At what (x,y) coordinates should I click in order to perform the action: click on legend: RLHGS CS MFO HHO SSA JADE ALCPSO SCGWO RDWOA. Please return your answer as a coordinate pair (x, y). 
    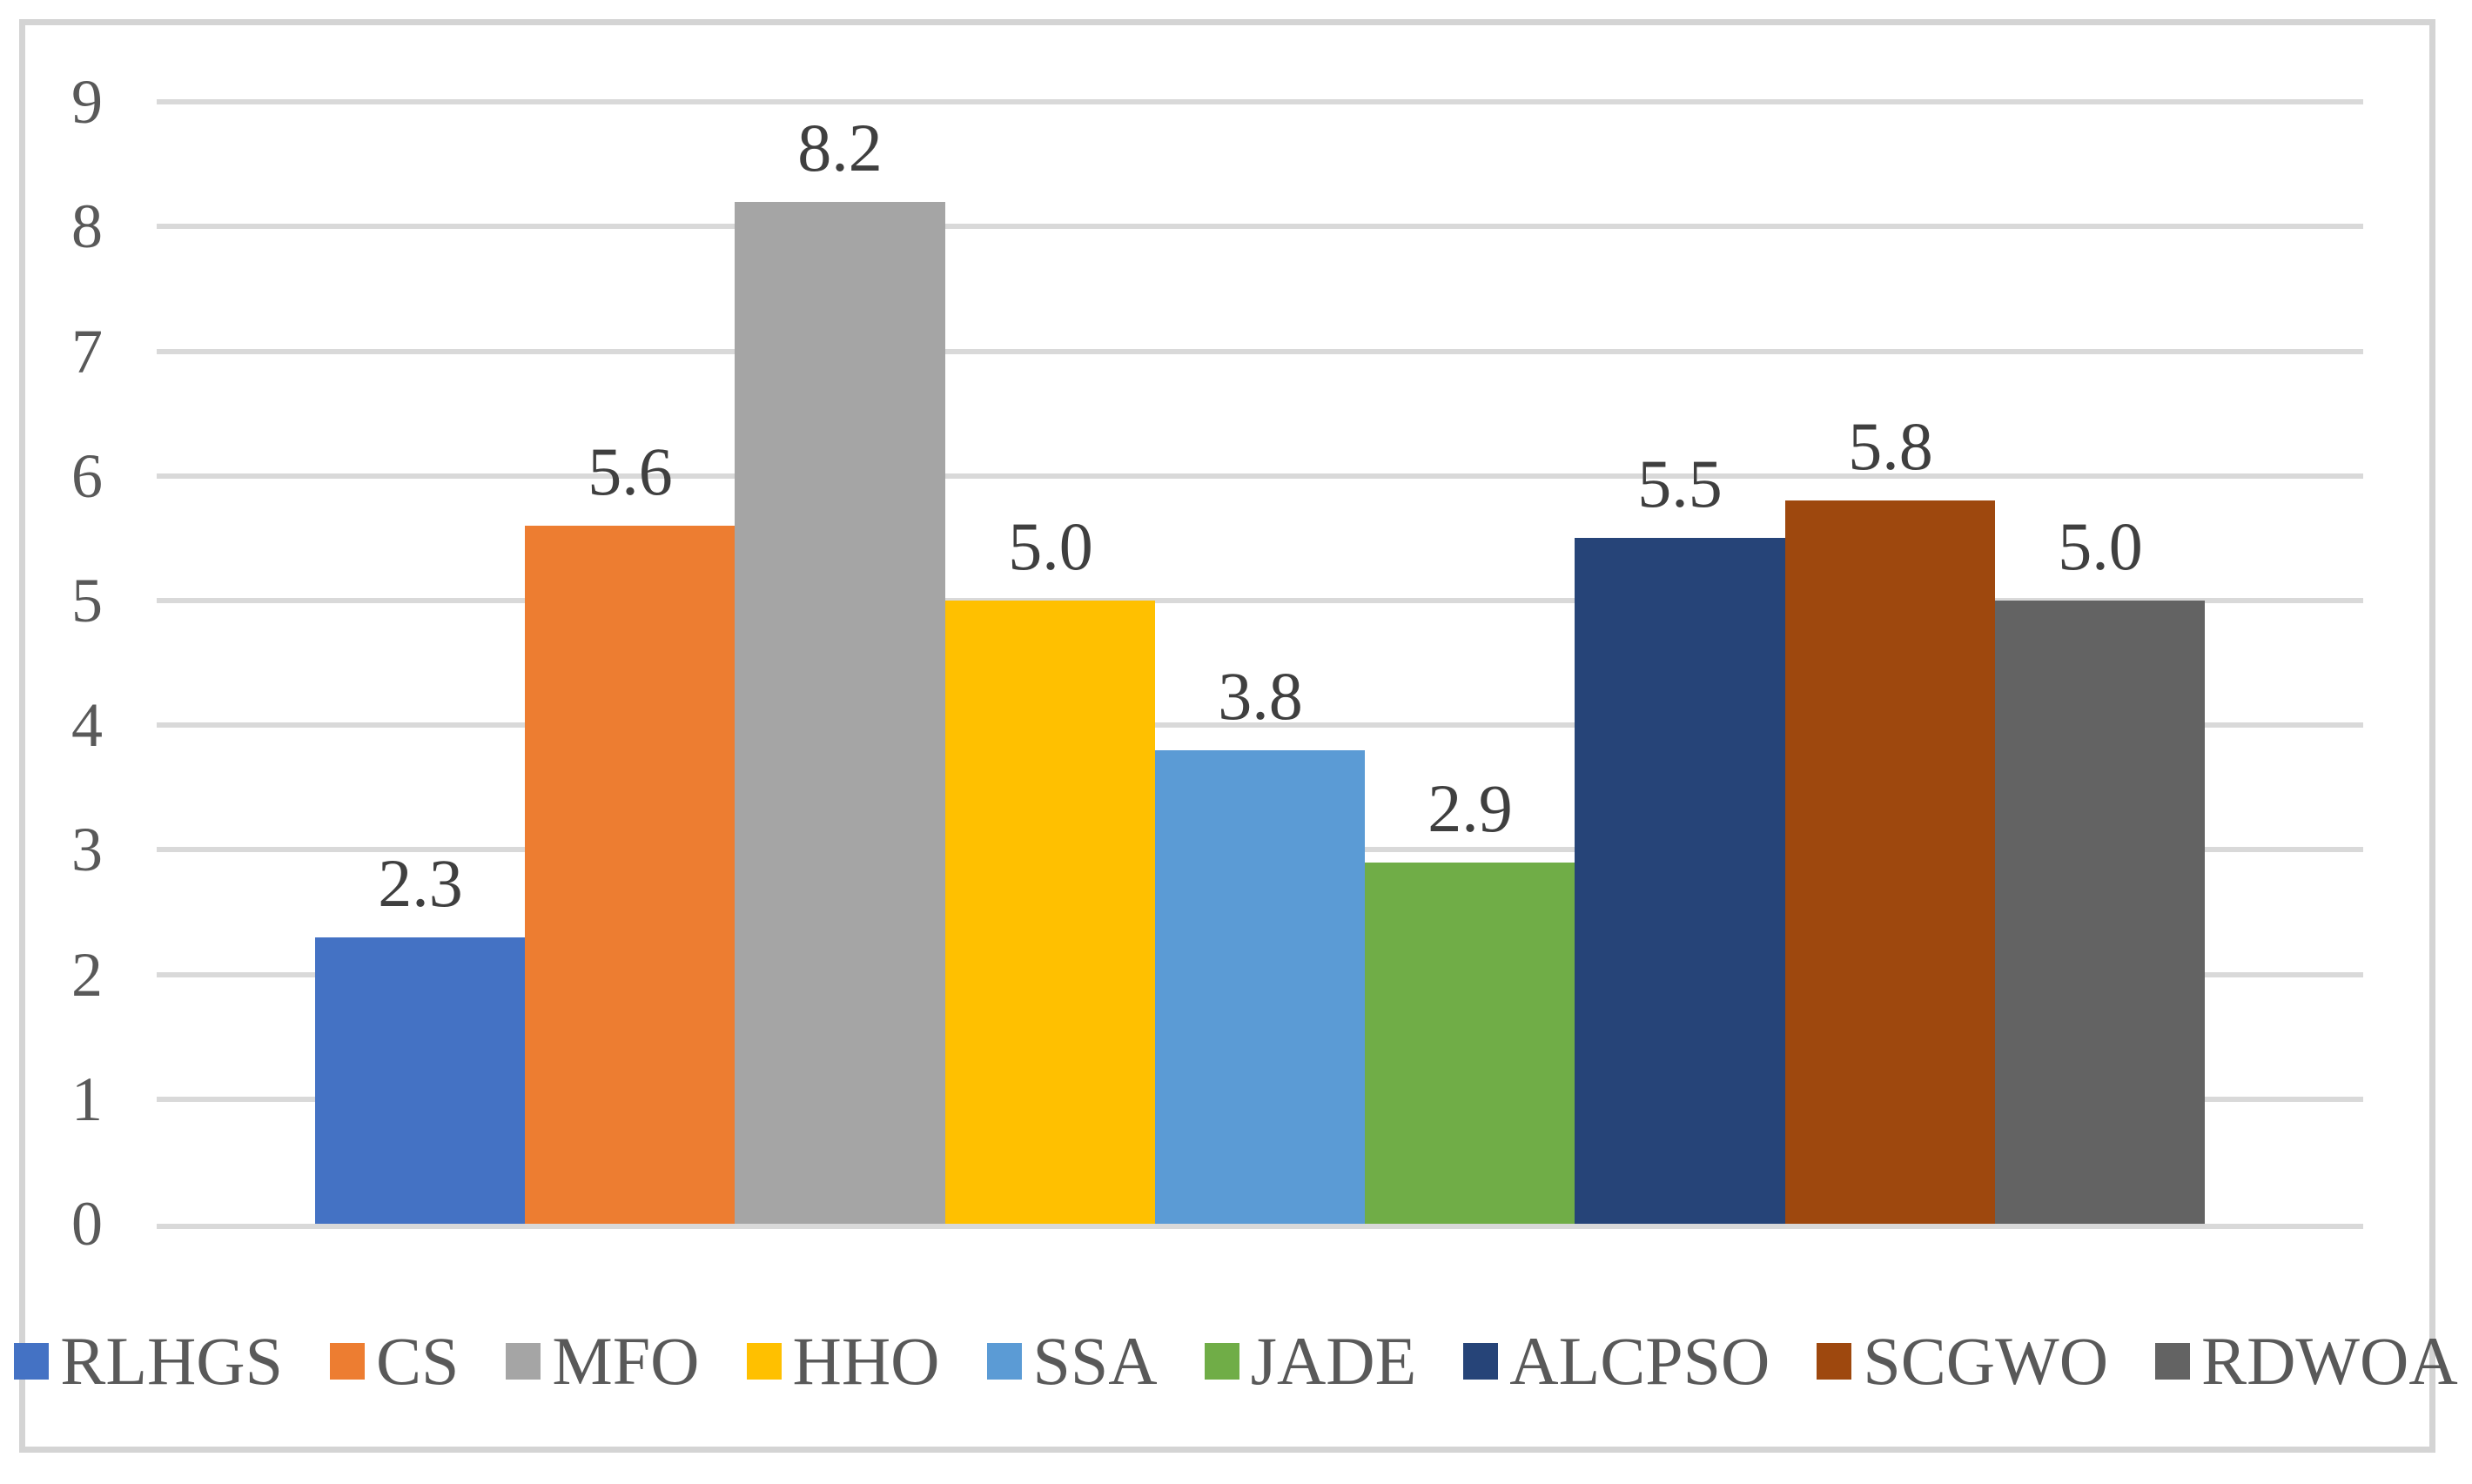
    Looking at the image, I should click on (1236, 1361).